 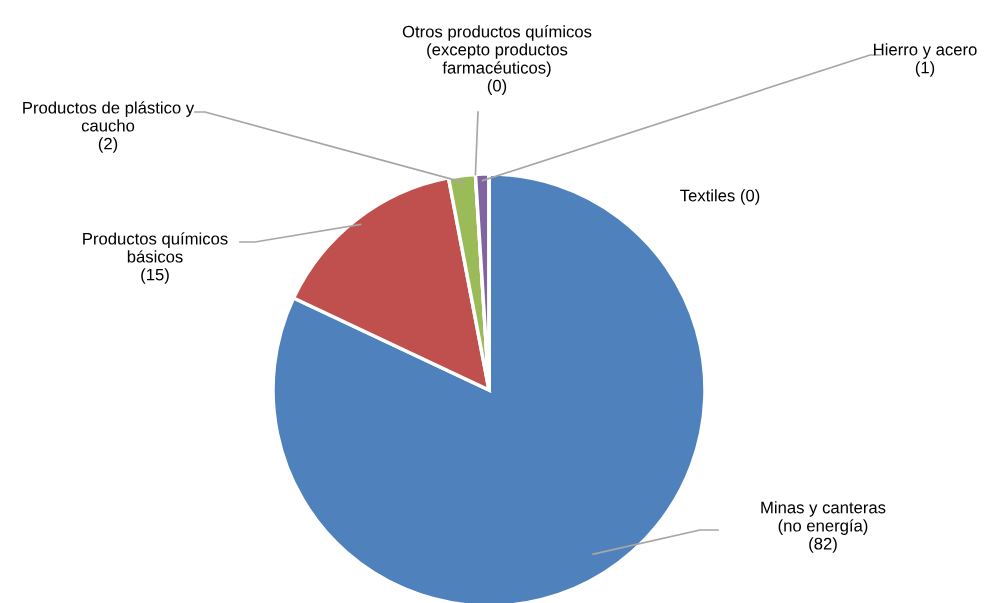 I want to click on slice-label: Minas y canteras (no energía), so click(x=823, y=518).